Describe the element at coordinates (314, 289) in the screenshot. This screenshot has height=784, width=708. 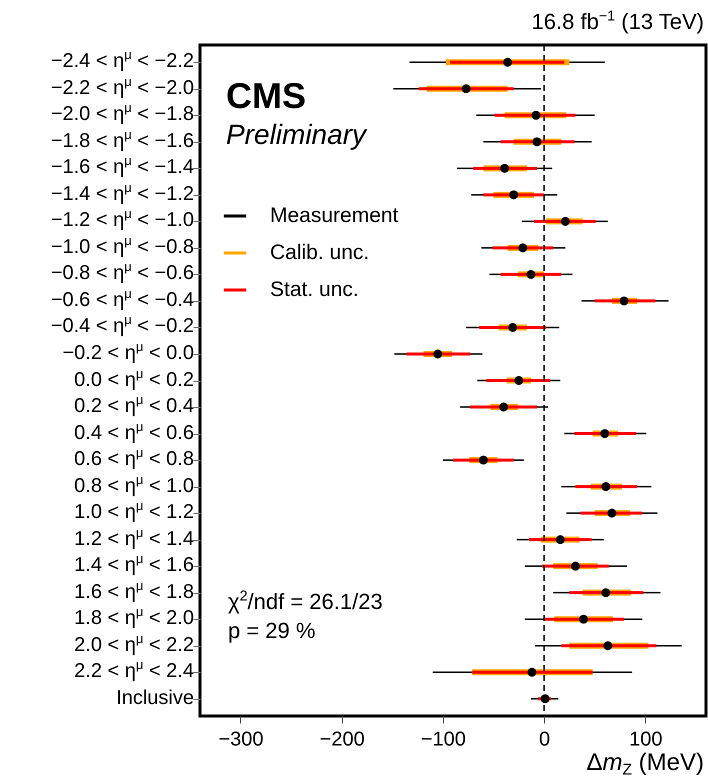
I see `legend-label: Stat. unc.` at that location.